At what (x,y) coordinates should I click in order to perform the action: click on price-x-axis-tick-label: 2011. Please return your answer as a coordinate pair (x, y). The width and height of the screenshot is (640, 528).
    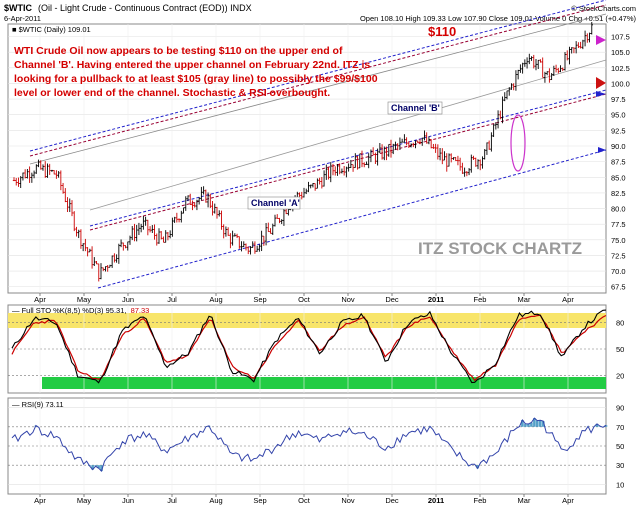
    Looking at the image, I should click on (436, 299).